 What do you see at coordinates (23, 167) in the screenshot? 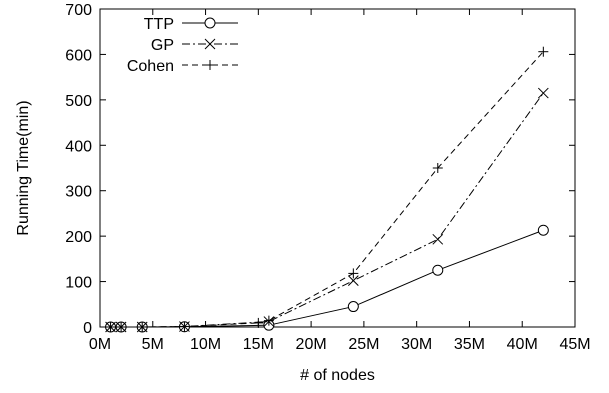
I see `y-axis-title: Running Time(min)` at bounding box center [23, 167].